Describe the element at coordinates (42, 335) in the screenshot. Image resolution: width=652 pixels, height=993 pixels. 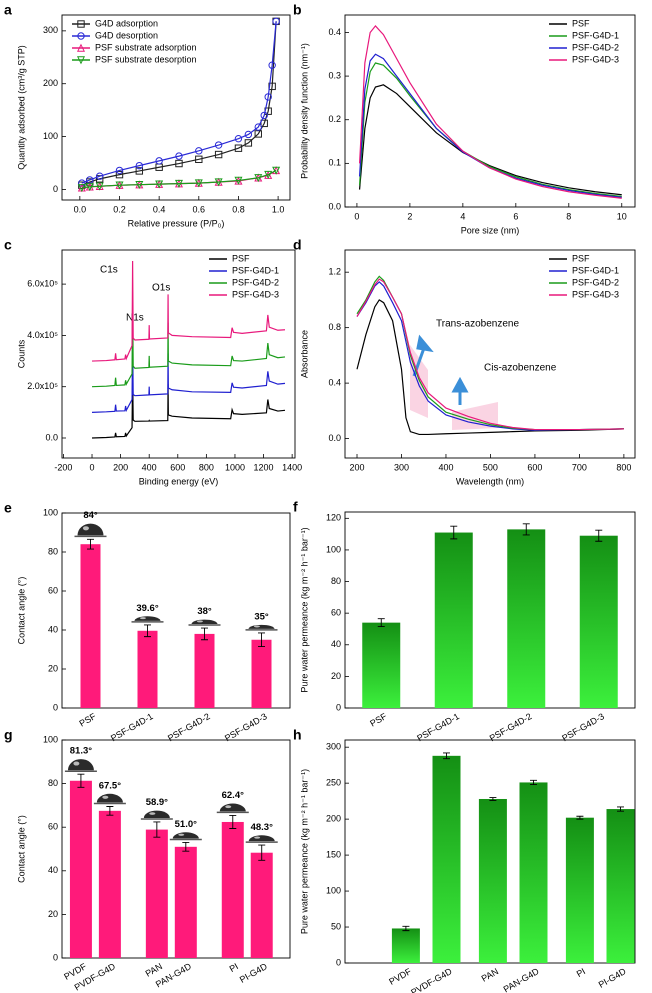
I see `y-tick-label: 4.0x10⁵` at that location.